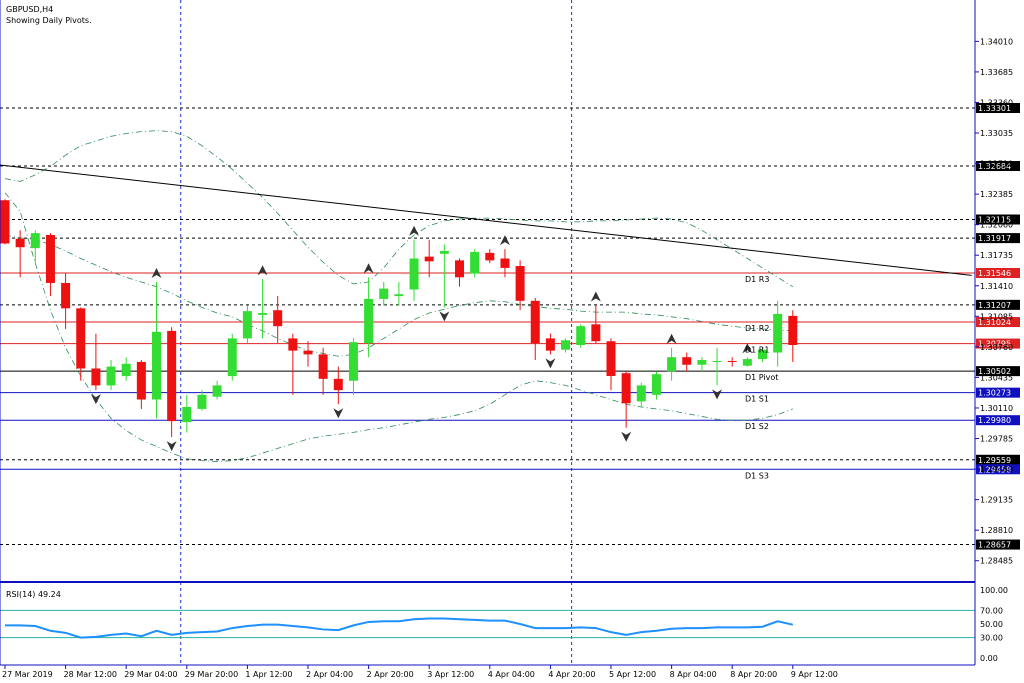 The height and width of the screenshot is (683, 1024). Describe the element at coordinates (29, 9) in the screenshot. I see `chart-symbol-title: GBPUSD,H4` at that location.